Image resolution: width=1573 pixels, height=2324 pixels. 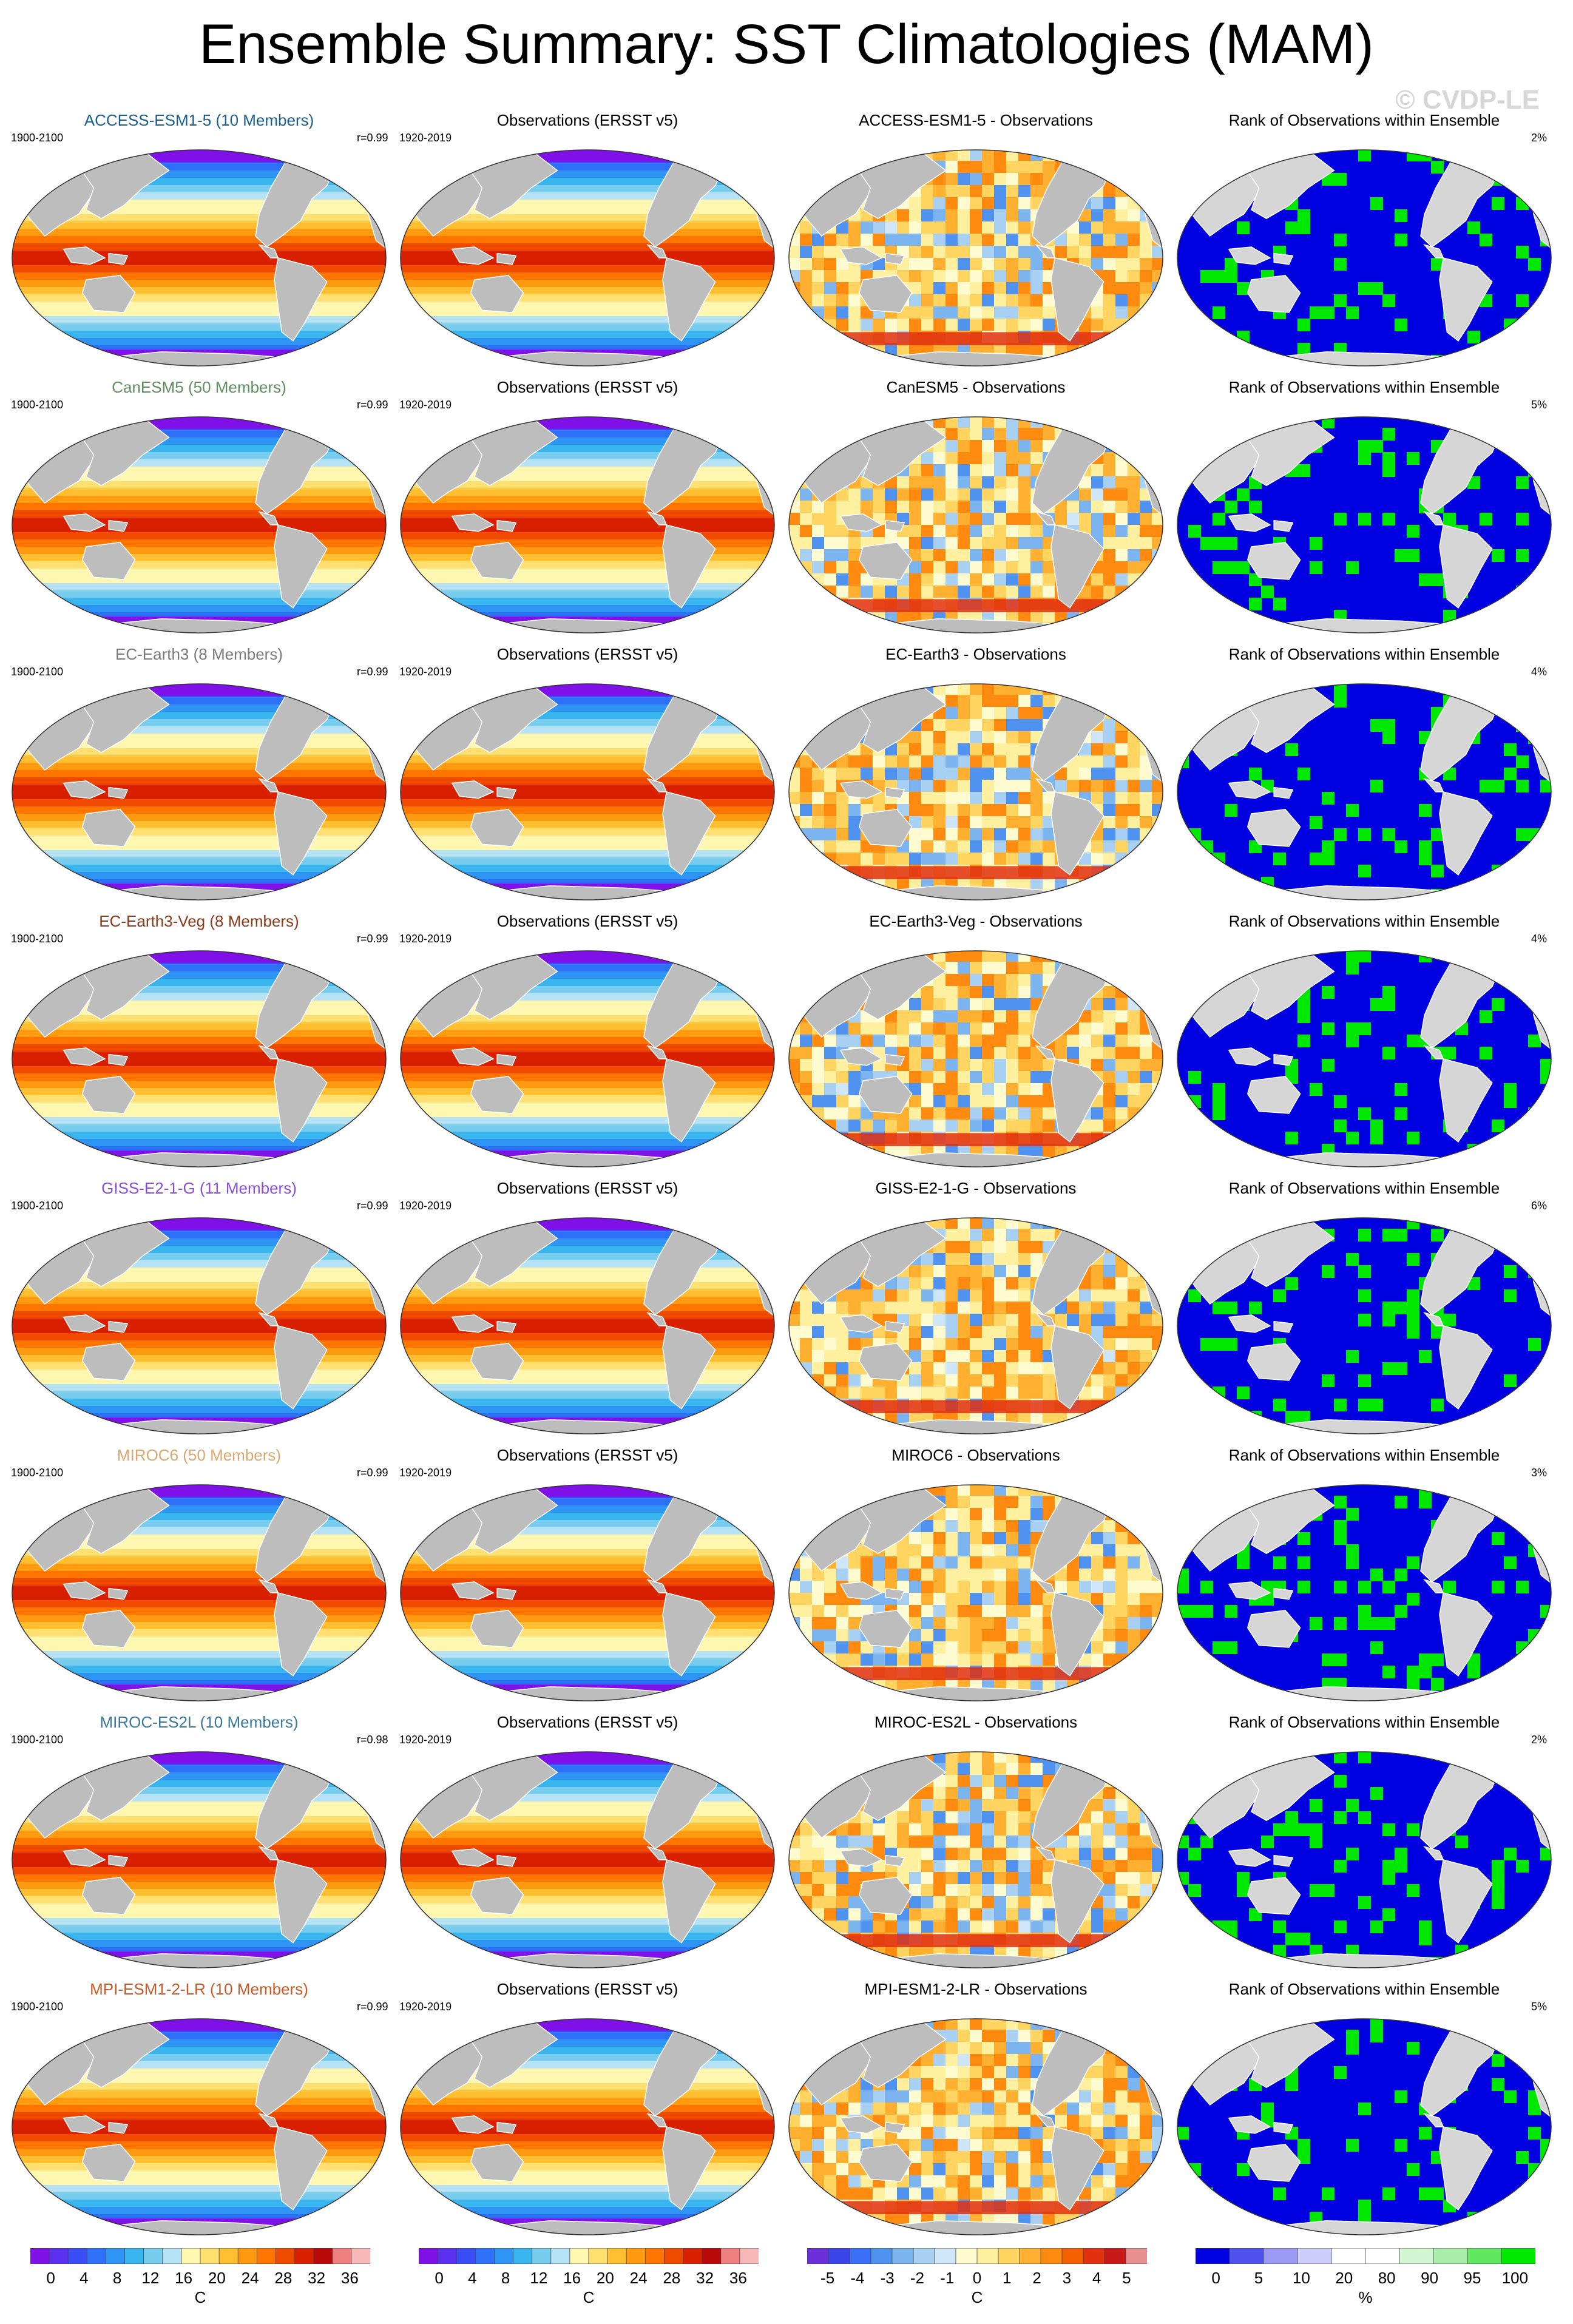 I want to click on colorbar-tick-label: 28, so click(x=283, y=2278).